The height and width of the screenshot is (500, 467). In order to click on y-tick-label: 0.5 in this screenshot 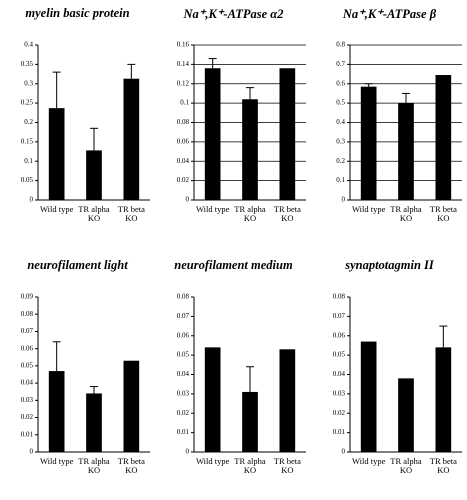, I will do `click(340, 103)`.